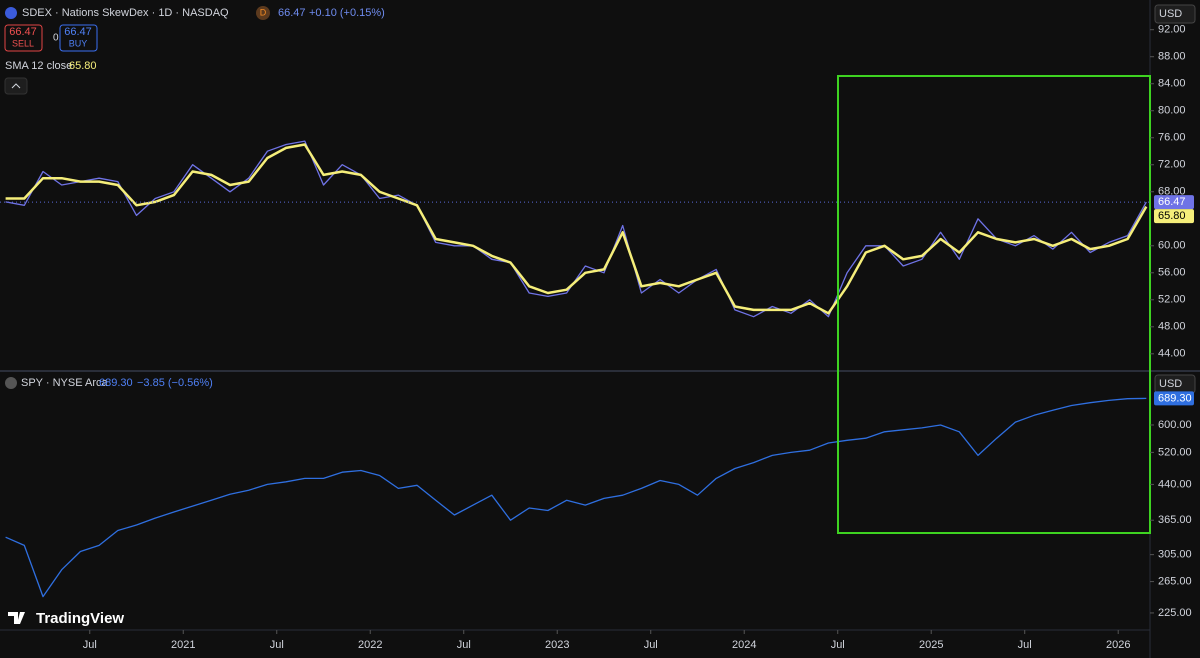 The height and width of the screenshot is (658, 1200). Describe the element at coordinates (1172, 246) in the screenshot. I see `y-tick-label: 60.00` at that location.